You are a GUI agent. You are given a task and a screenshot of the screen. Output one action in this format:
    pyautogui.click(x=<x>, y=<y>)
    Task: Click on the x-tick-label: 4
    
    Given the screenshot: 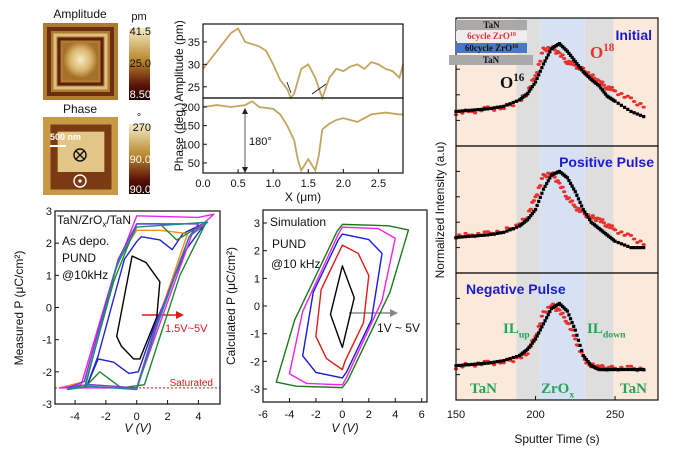 What is the action you would take?
    pyautogui.click(x=198, y=417)
    